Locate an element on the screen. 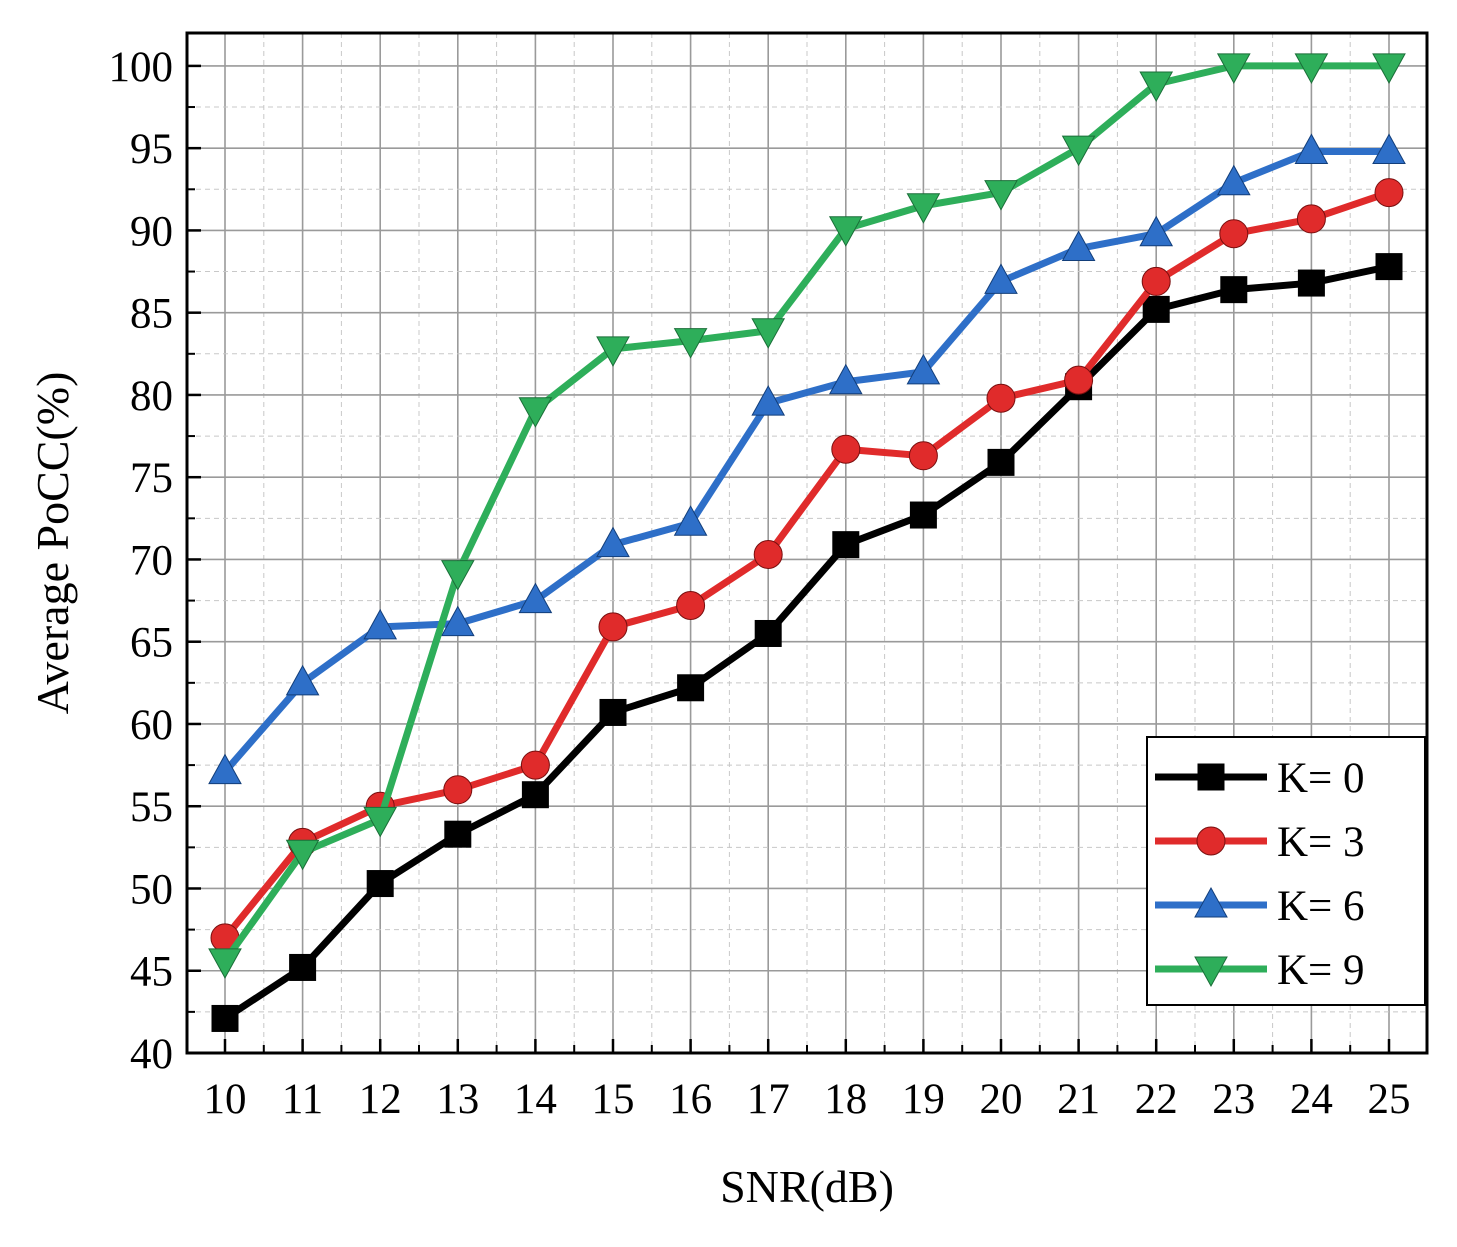 This screenshot has height=1247, width=1457. y-axis-label: Average PoCC(%) is located at coordinates (52, 543).